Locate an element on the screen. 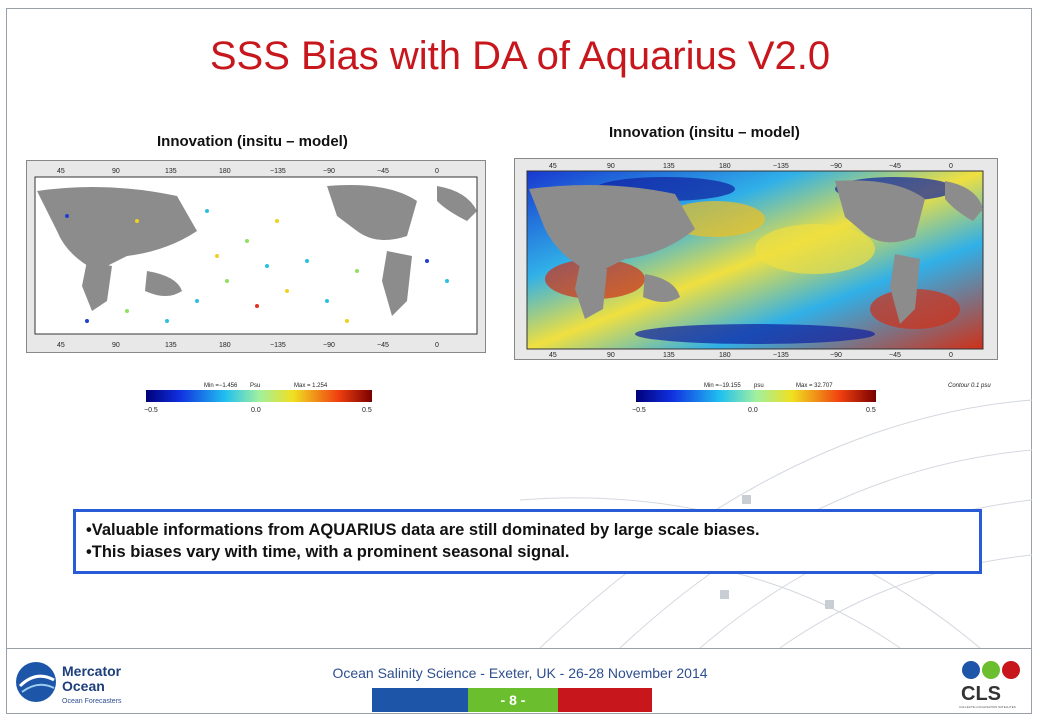 This screenshot has width=1040, height=720. colorbar-min-label: Min =−19.155 is located at coordinates (722, 386).